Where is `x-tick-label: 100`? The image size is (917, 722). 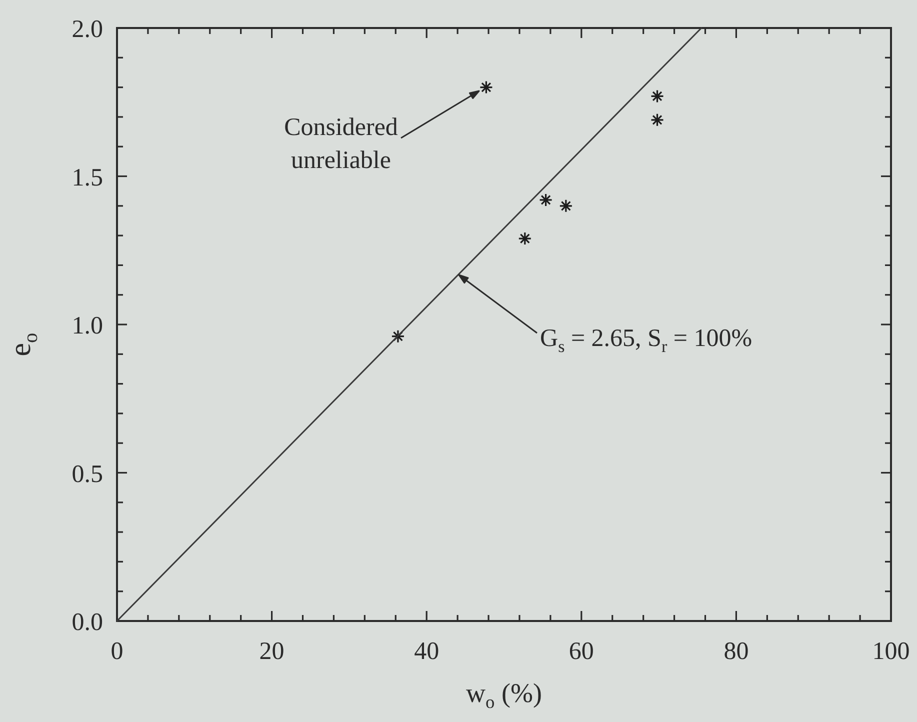 x-tick-label: 100 is located at coordinates (891, 651).